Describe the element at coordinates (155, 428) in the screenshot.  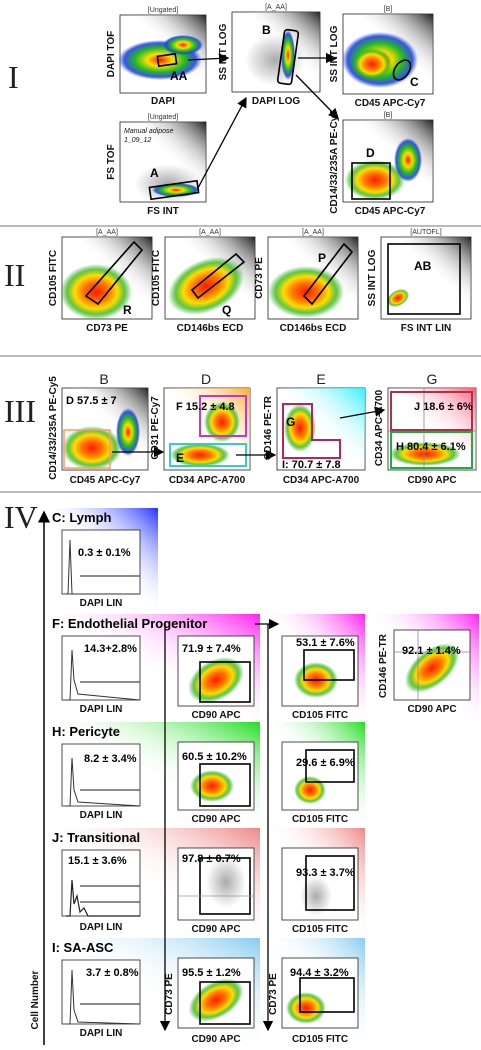
I see `sec3-p2-ylabel: CD31 PE-Cy7` at that location.